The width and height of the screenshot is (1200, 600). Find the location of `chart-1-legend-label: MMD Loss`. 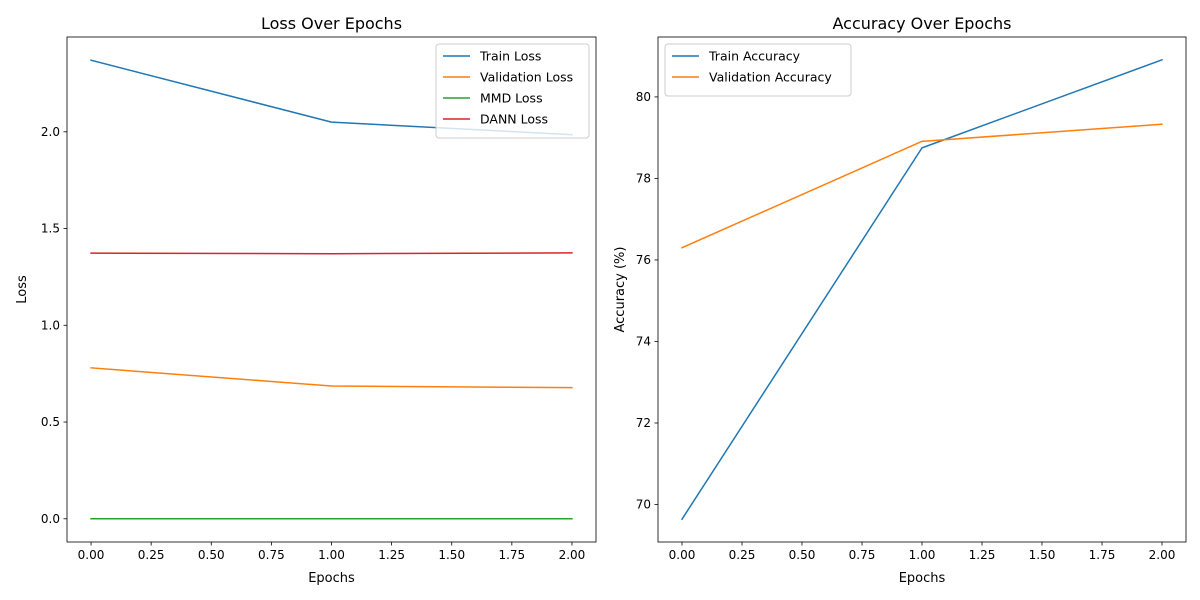

chart-1-legend-label: MMD Loss is located at coordinates (511, 98).